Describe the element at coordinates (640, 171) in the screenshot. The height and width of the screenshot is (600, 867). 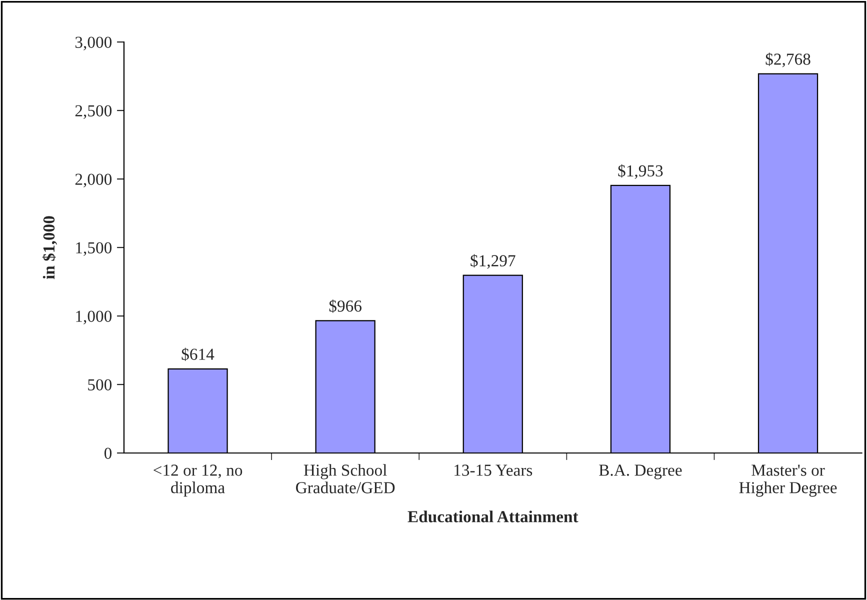
I see `data-label: $1,953` at that location.